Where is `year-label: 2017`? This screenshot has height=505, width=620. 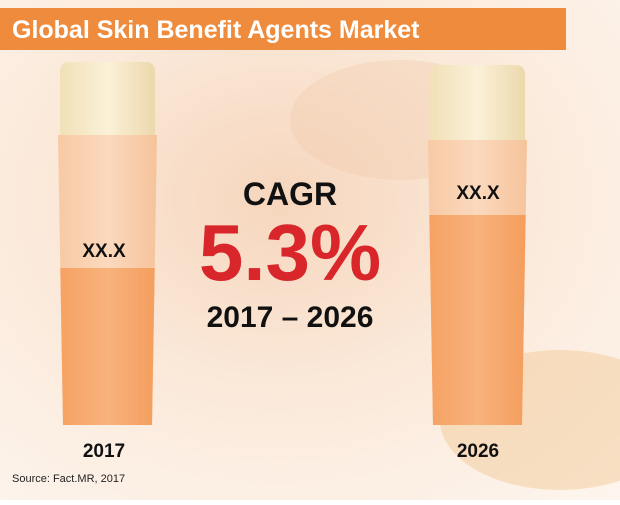
year-label: 2017 is located at coordinates (104, 451).